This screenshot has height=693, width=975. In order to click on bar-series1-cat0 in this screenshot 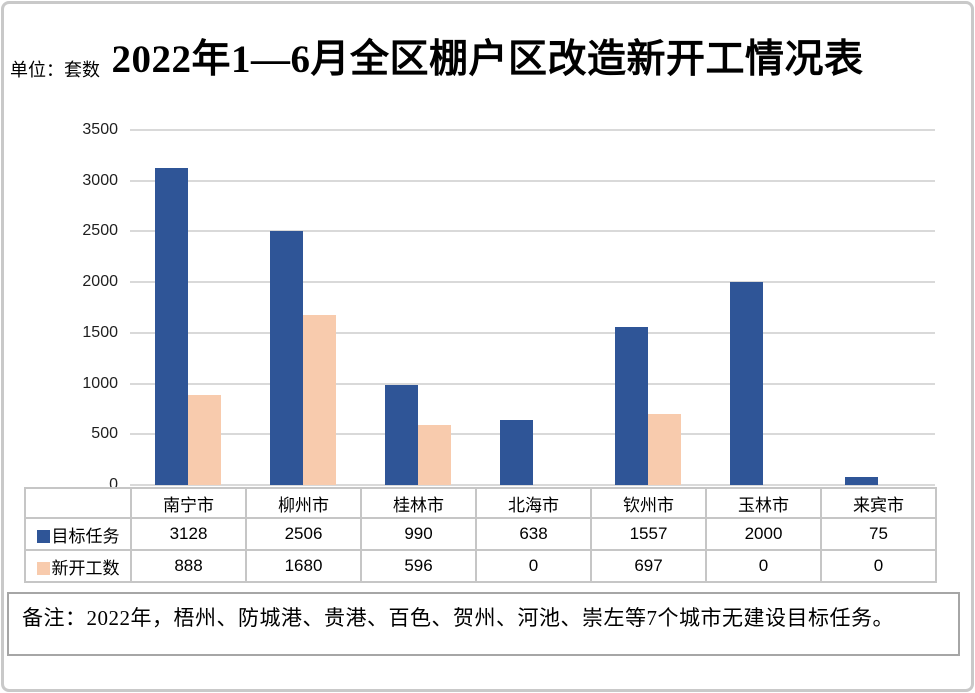, I will do `click(204, 440)`.